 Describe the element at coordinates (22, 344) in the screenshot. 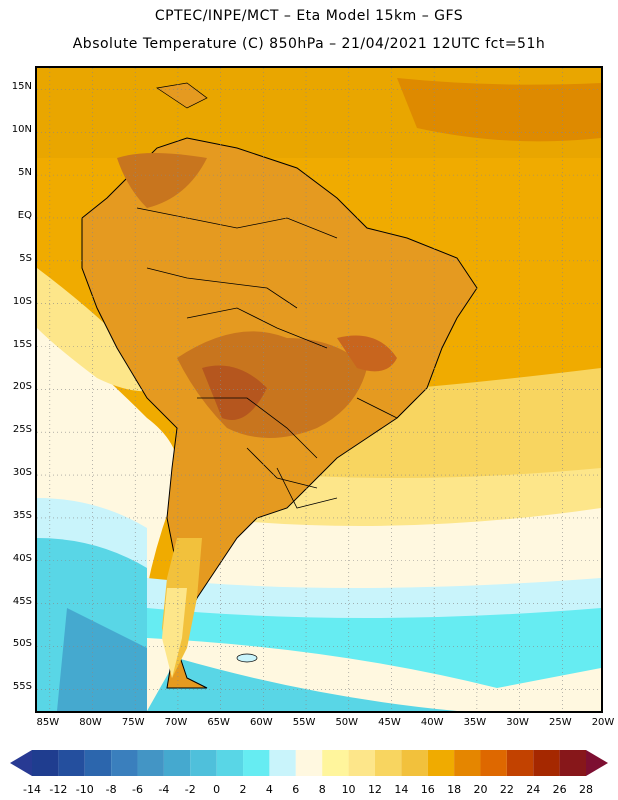

I see `lat-label: 15S` at that location.